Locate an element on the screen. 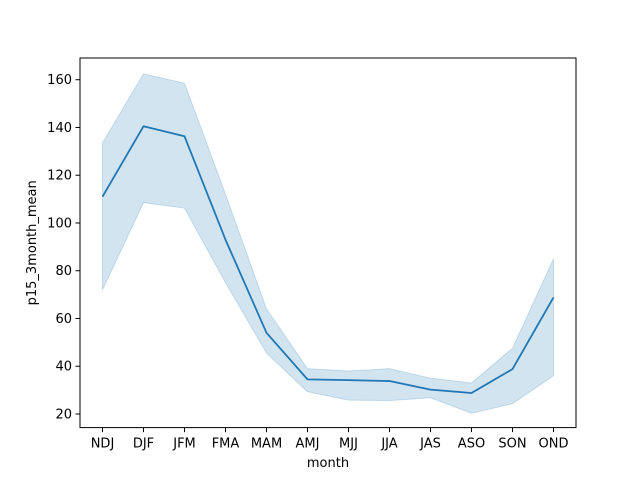 This screenshot has height=480, width=640. x-tick-label: MJJ is located at coordinates (348, 444).